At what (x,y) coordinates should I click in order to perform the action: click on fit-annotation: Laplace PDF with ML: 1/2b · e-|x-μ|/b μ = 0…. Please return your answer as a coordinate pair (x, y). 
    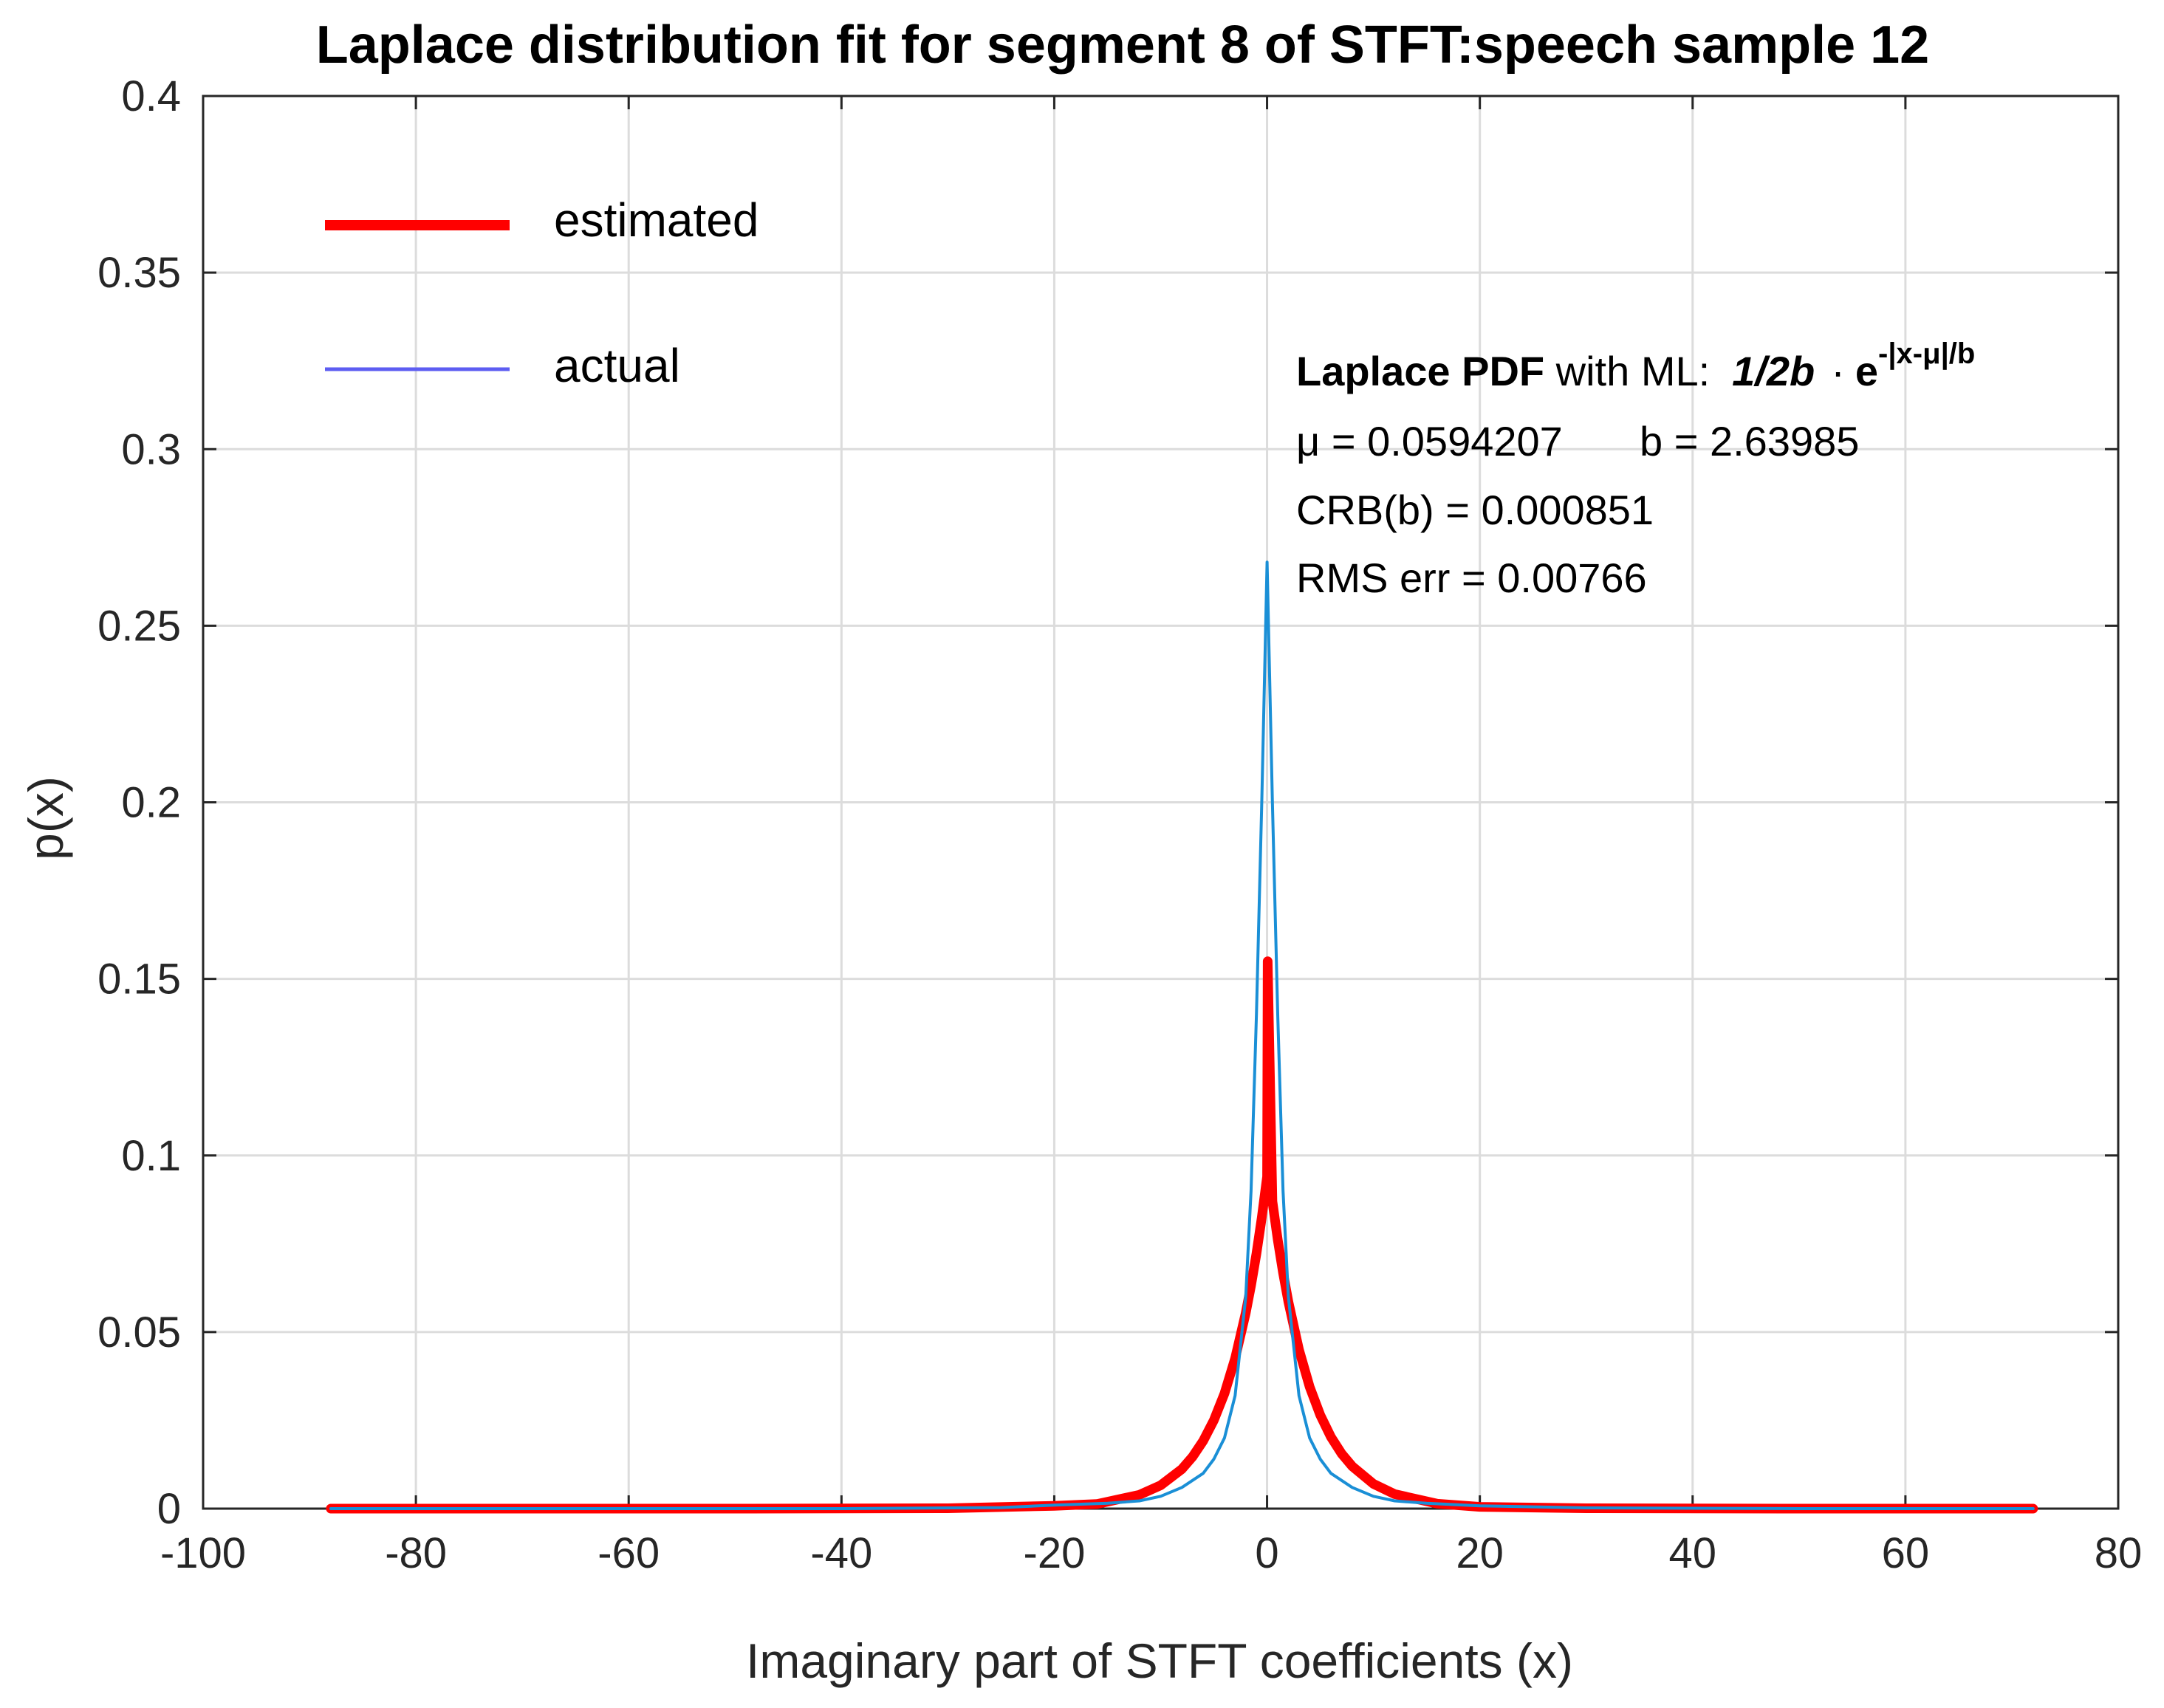
    Looking at the image, I should click on (1635, 469).